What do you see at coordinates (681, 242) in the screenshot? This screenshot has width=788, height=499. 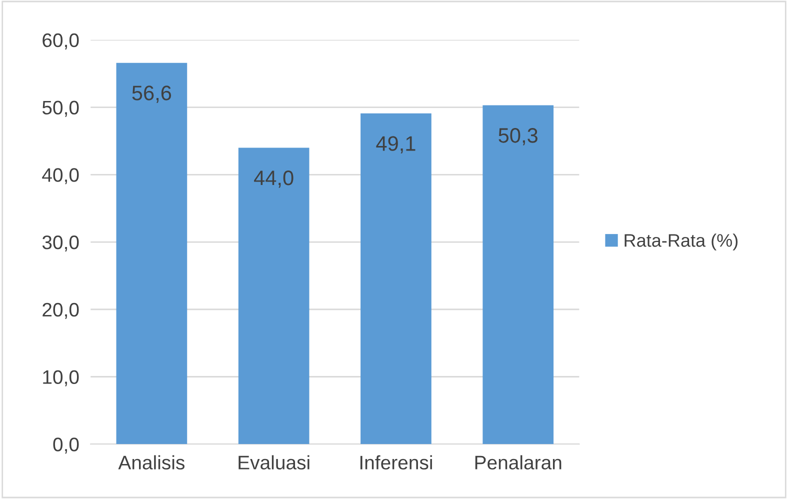 I see `legend-label: Rata-Rata (%)` at bounding box center [681, 242].